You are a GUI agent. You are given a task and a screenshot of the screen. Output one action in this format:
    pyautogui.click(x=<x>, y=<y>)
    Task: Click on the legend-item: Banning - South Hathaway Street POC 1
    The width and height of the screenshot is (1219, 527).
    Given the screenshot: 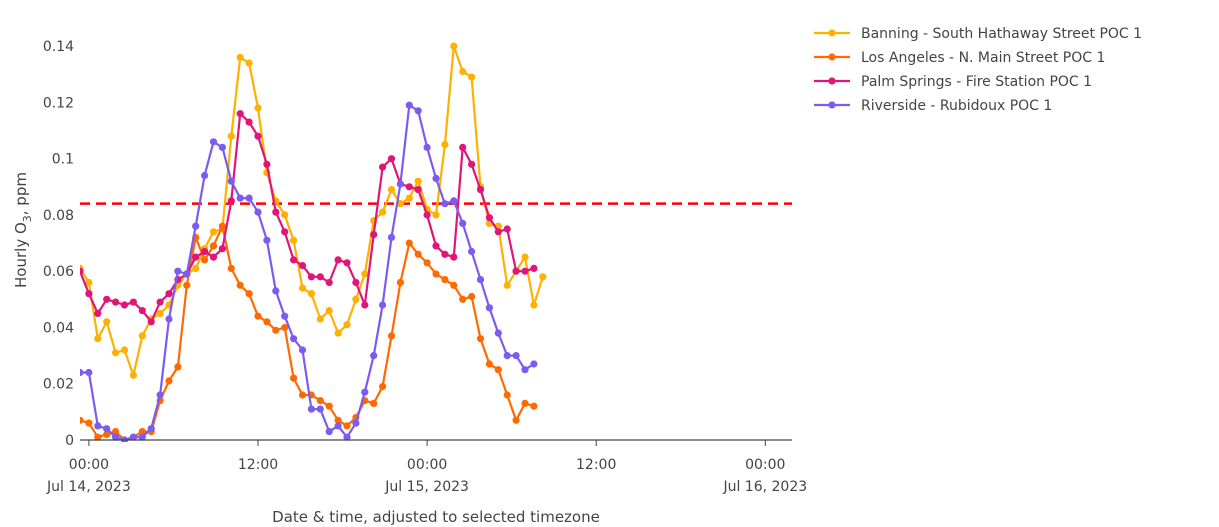 What is the action you would take?
    pyautogui.click(x=978, y=34)
    